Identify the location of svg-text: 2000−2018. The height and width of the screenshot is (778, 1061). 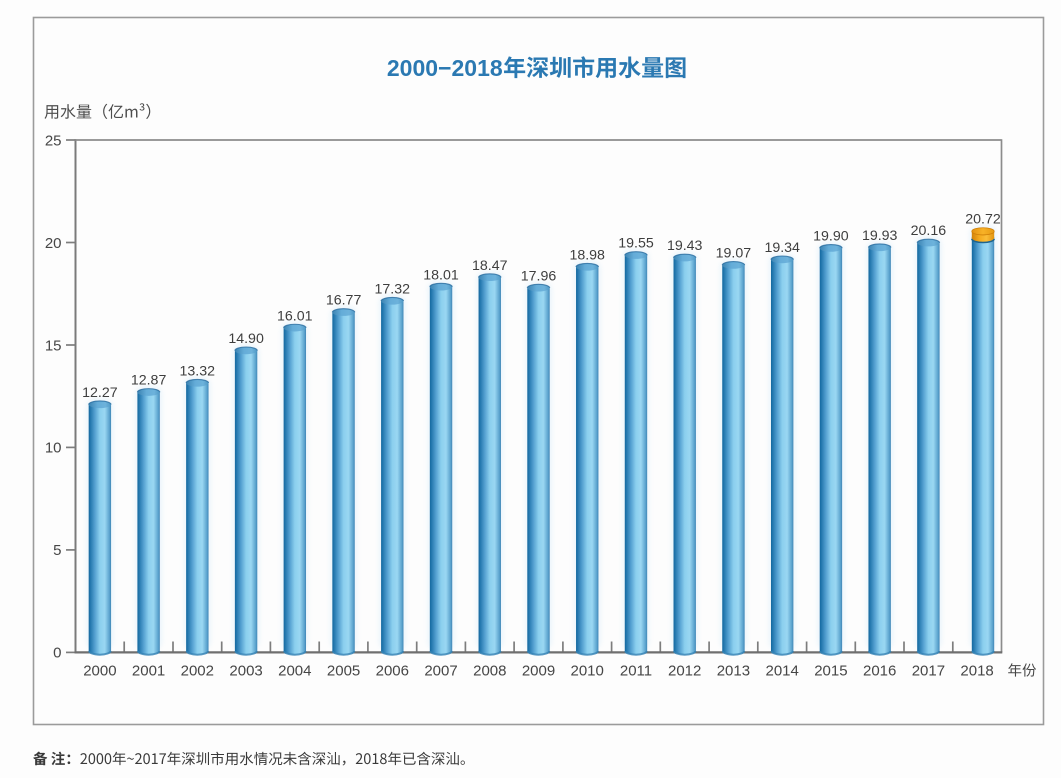
(445, 68).